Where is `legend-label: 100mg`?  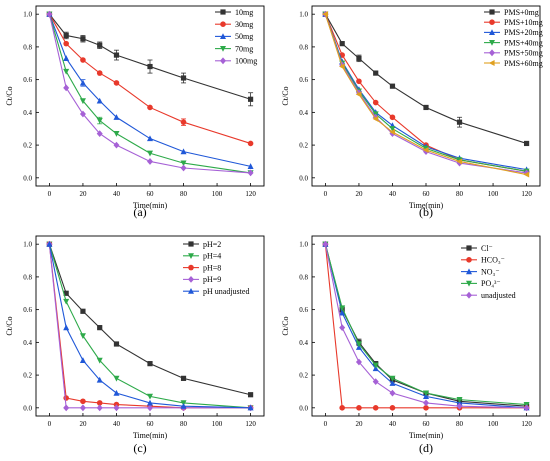
legend-label: 100mg is located at coordinates (246, 61).